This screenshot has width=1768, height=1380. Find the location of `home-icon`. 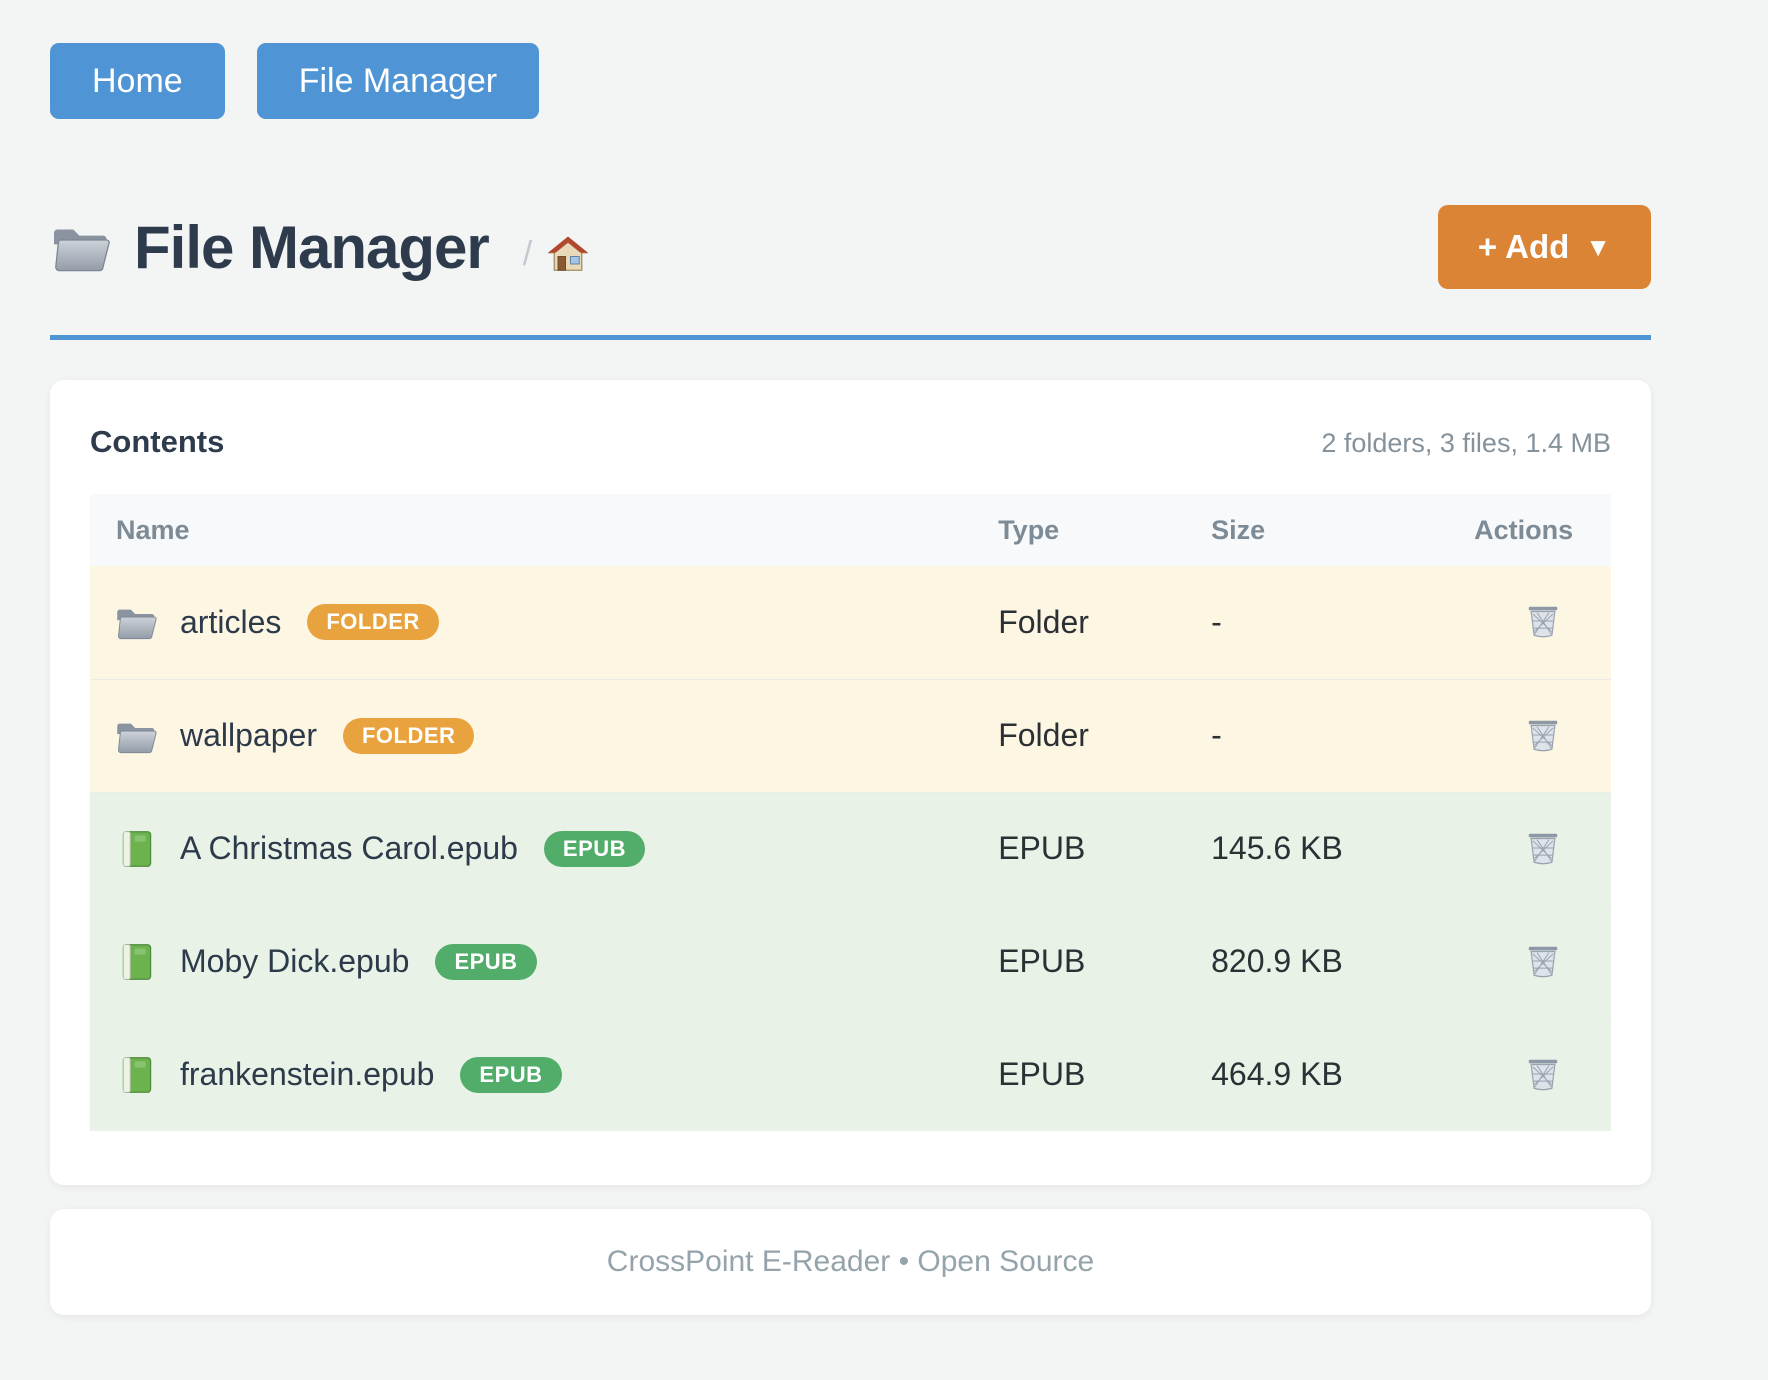

home-icon is located at coordinates (568, 254).